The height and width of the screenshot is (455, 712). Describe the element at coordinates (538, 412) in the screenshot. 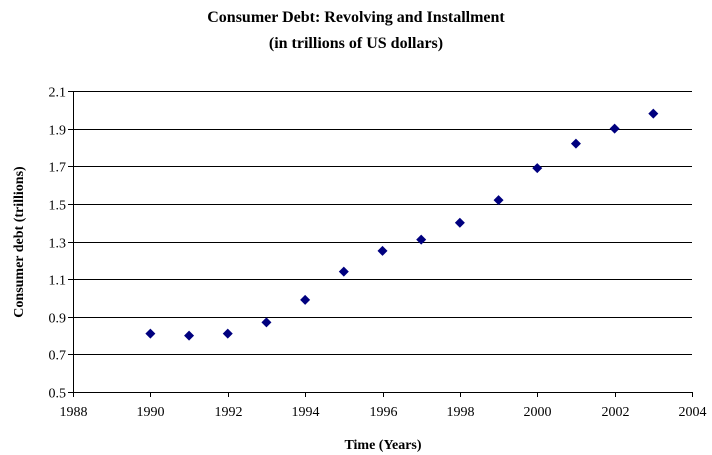

I see `x-tick-label: 2000` at that location.